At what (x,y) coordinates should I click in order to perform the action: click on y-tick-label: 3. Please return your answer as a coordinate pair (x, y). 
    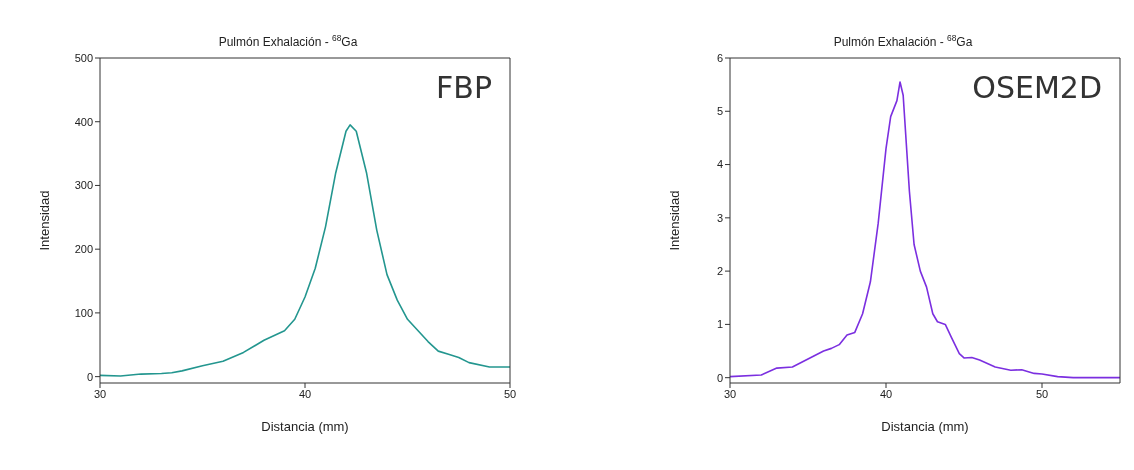
    Looking at the image, I should click on (719, 217).